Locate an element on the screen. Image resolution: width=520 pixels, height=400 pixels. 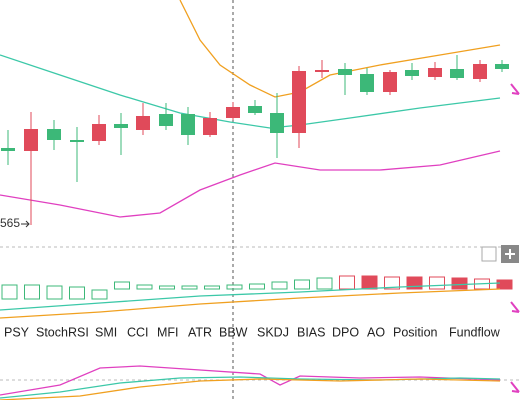
indicator-tab: Fundflow is located at coordinates (475, 332).